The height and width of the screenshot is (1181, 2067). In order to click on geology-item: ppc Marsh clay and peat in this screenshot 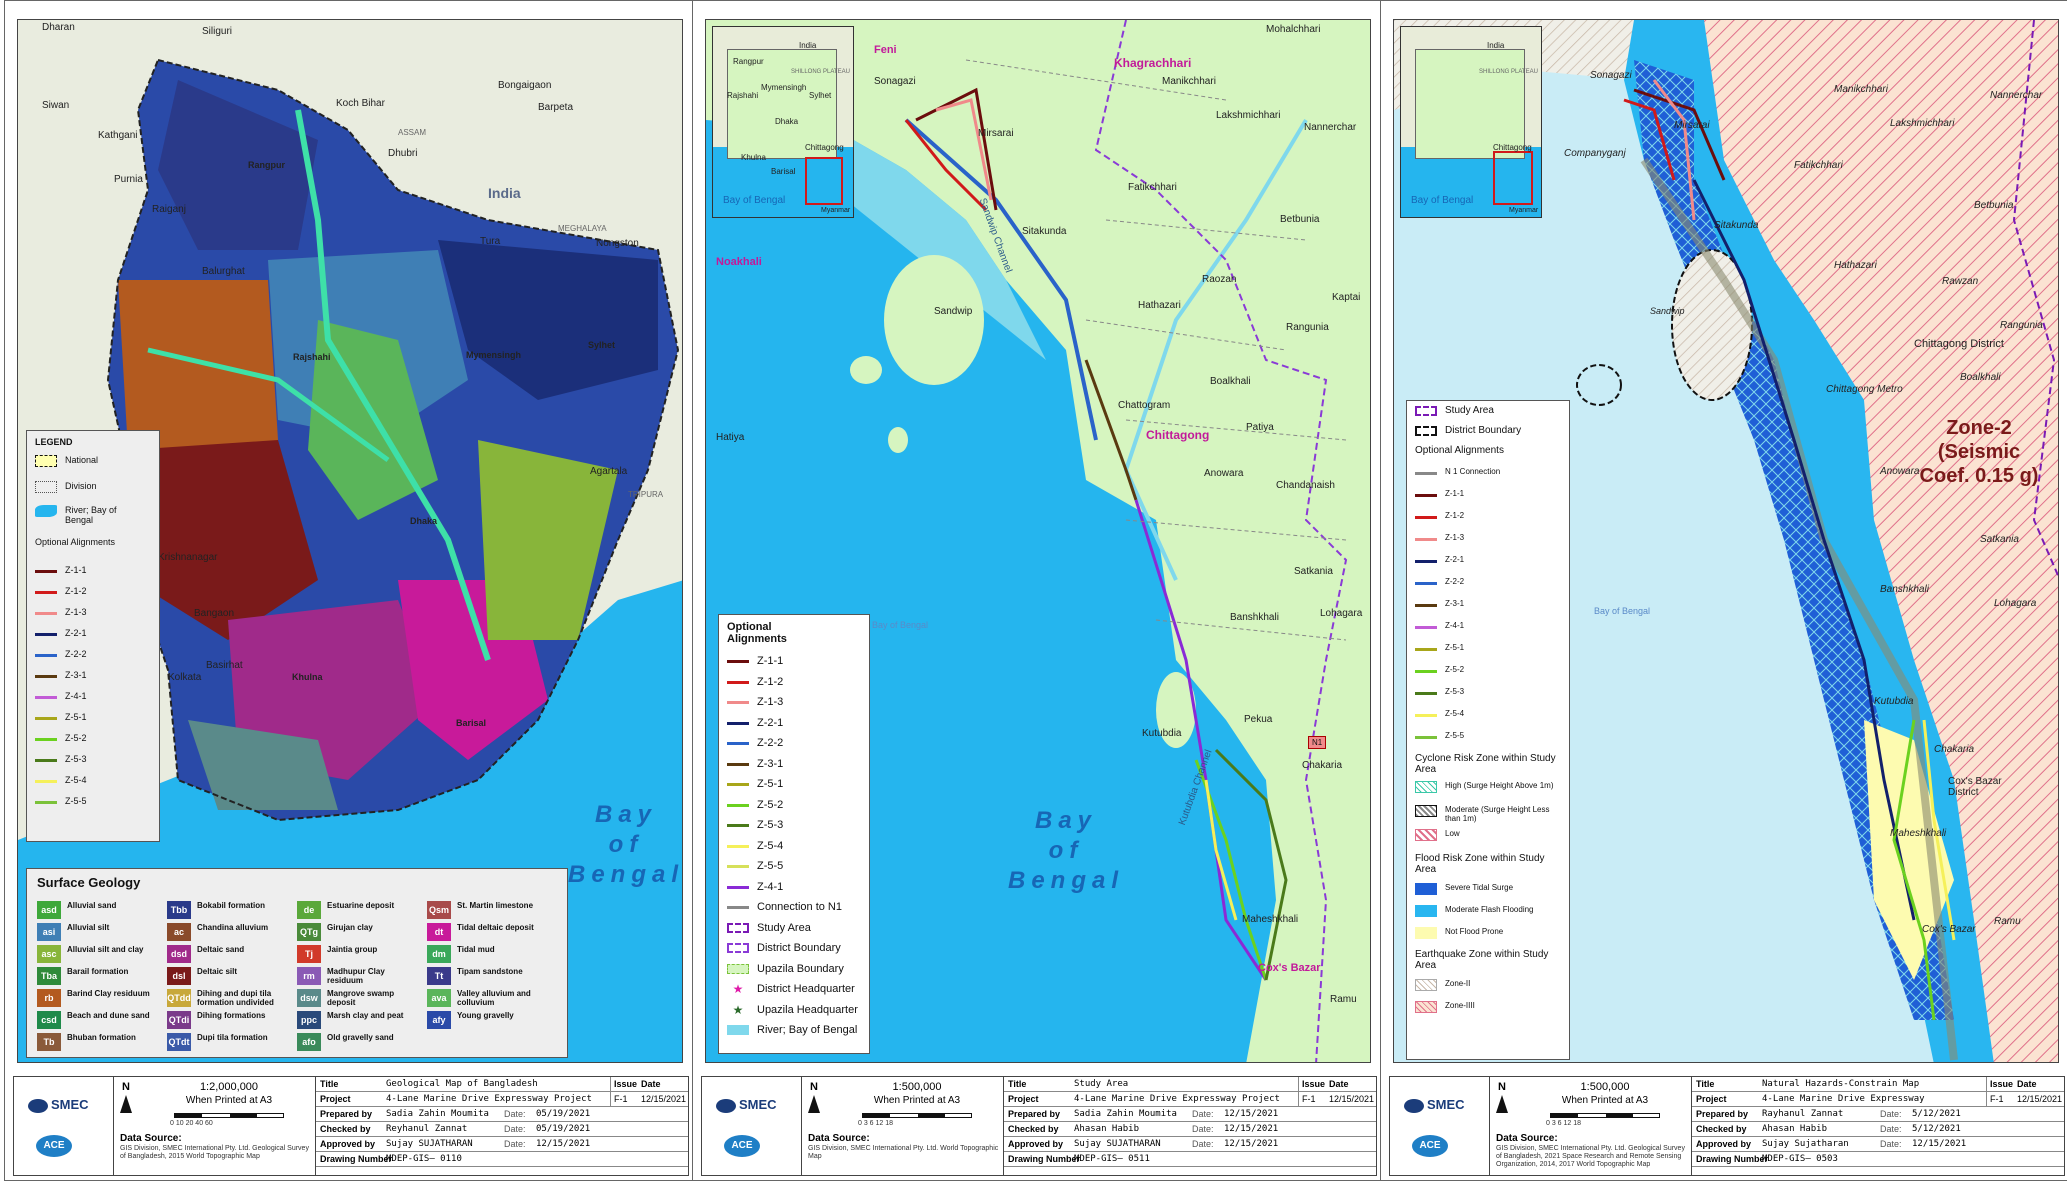, I will do `click(361, 1022)`.